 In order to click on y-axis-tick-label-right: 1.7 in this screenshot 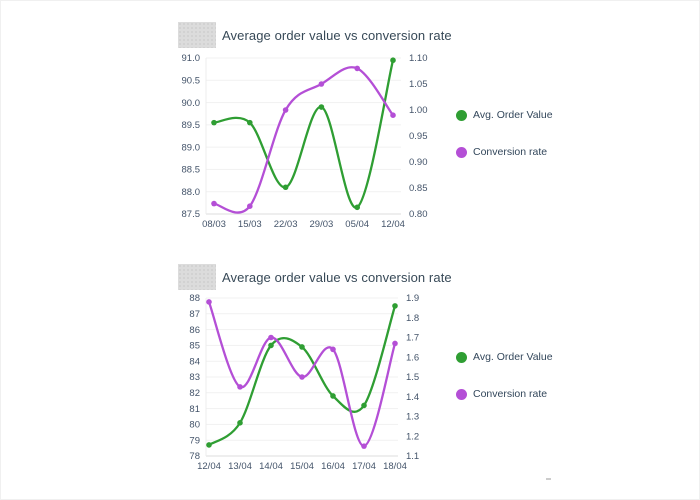, I will do `click(412, 338)`.